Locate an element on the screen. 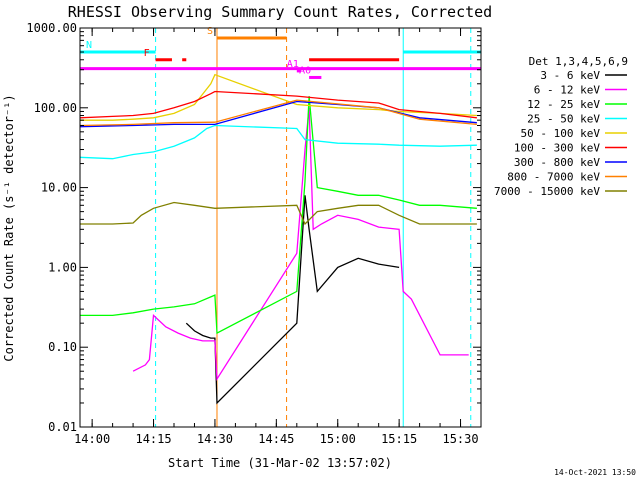  y-tick-label: 0.01 is located at coordinates (62, 427).